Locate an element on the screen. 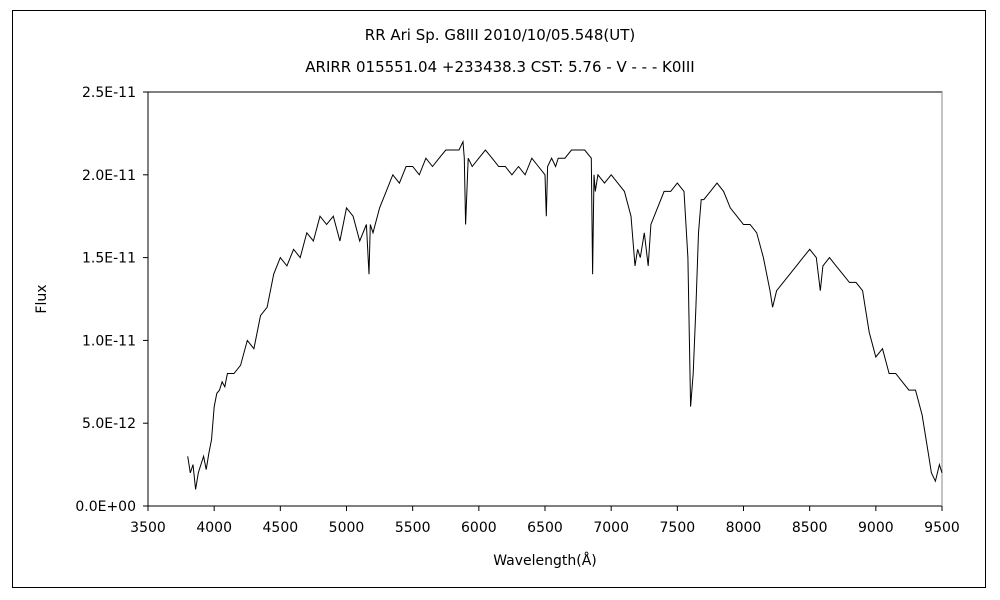 The width and height of the screenshot is (1000, 600). x-tick-label: 4500 is located at coordinates (281, 528).